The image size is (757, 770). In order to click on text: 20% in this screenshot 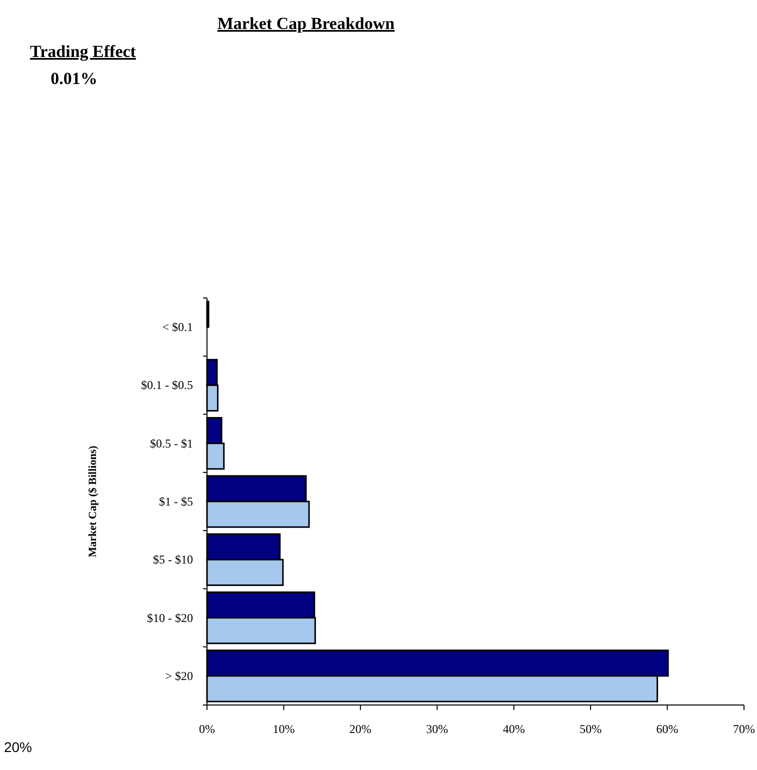, I will do `click(18, 747)`.